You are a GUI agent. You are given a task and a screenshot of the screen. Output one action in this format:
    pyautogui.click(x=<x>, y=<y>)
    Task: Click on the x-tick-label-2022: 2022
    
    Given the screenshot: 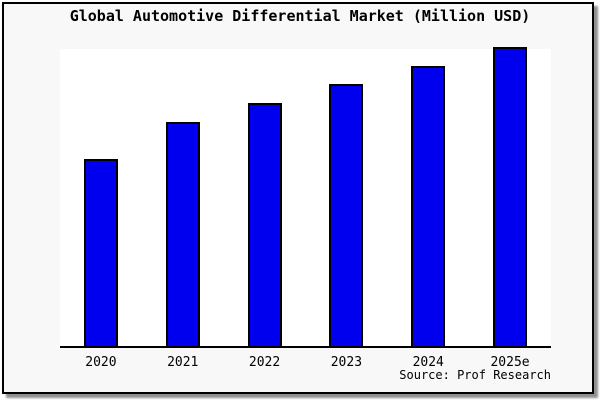 What is the action you would take?
    pyautogui.click(x=264, y=362)
    